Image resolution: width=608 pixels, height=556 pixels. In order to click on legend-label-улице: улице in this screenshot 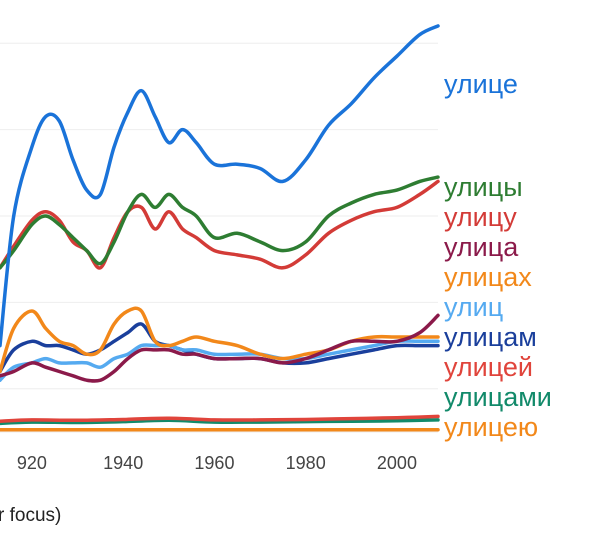, I will do `click(481, 84)`.